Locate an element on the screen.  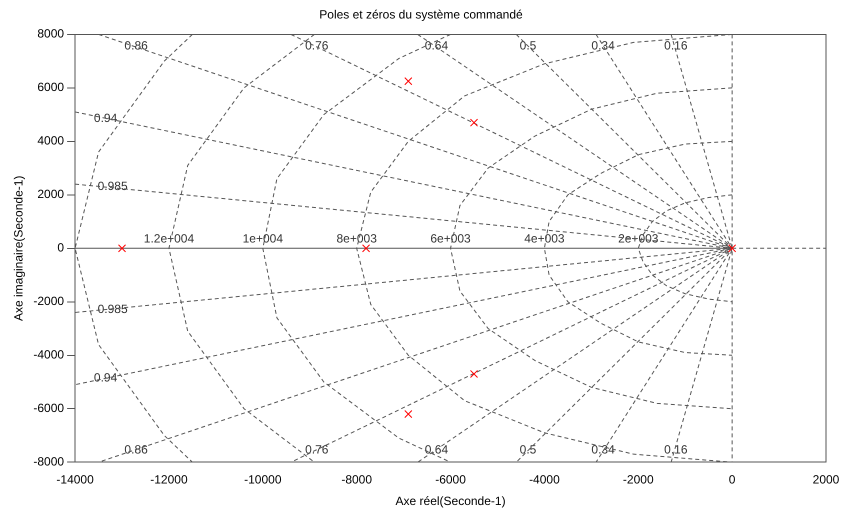
x-tick-label: -10000 is located at coordinates (263, 479).